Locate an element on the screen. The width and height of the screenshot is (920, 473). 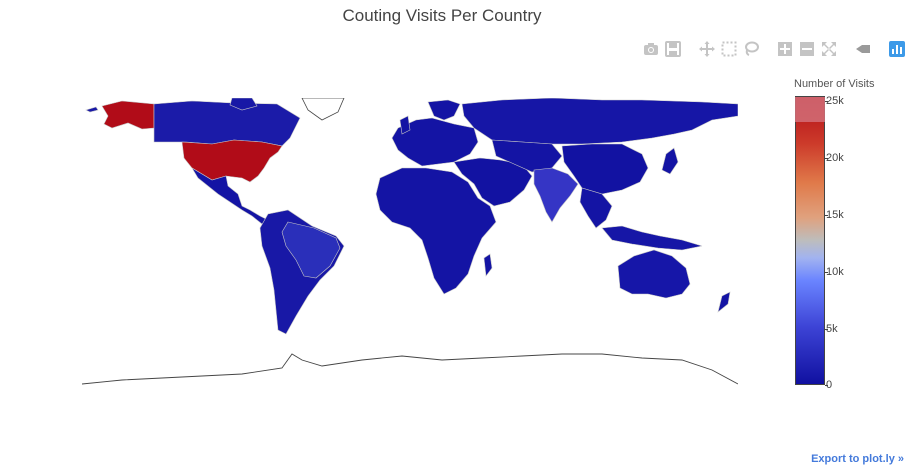
modebar is located at coordinates (774, 49).